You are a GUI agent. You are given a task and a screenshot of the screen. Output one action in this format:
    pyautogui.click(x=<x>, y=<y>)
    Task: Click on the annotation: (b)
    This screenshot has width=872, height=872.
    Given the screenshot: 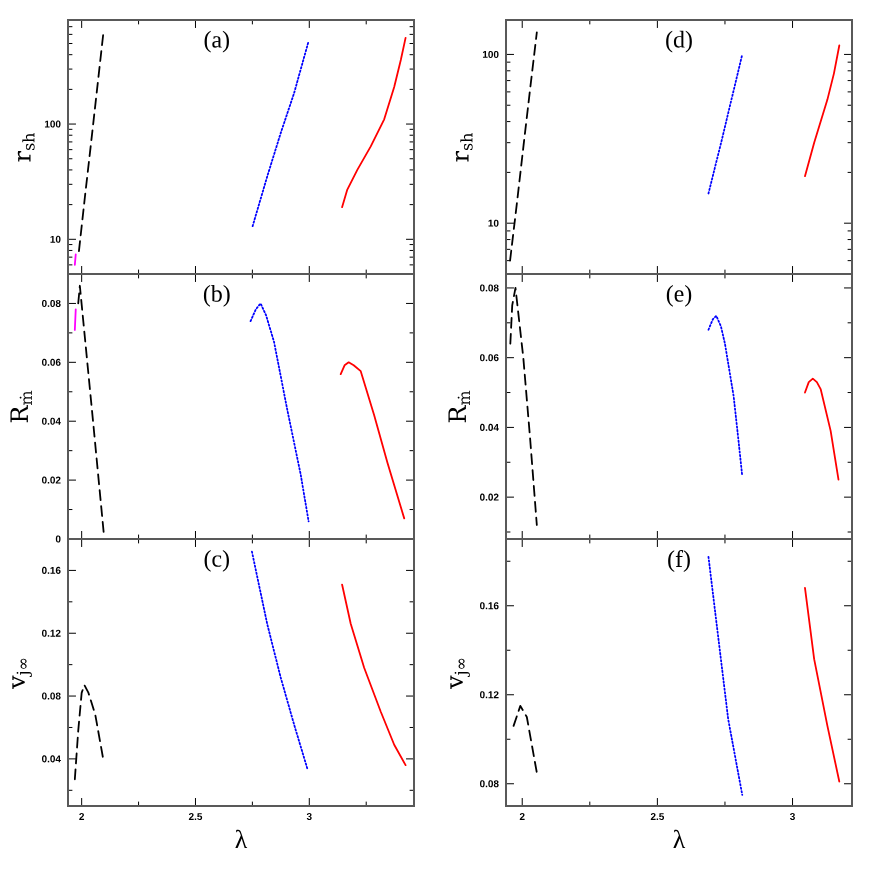 What is the action you would take?
    pyautogui.click(x=216, y=296)
    